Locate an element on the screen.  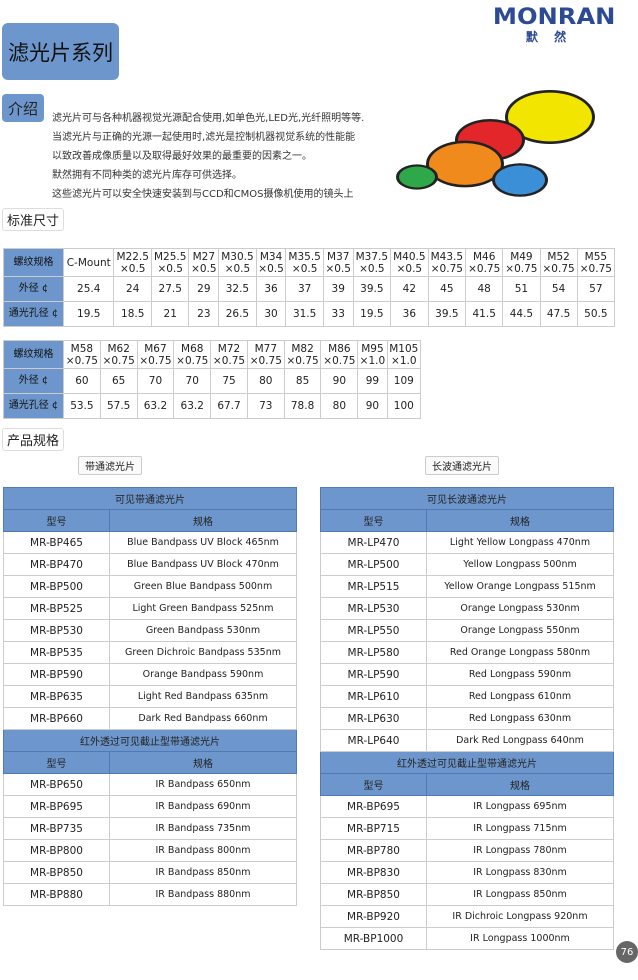
spec-cell: Green Bandpass 530nm is located at coordinates (203, 630).